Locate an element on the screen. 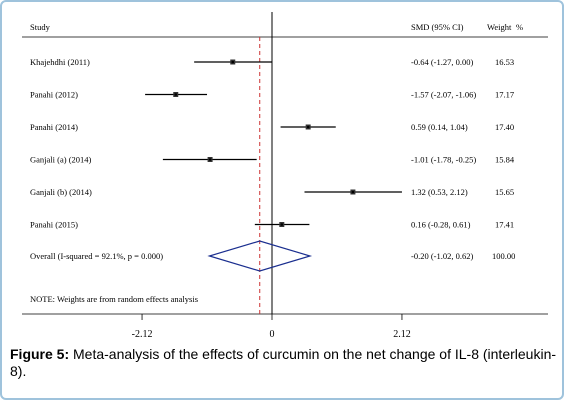 The height and width of the screenshot is (404, 568). study-label: Panahi (2012) is located at coordinates (54, 95).